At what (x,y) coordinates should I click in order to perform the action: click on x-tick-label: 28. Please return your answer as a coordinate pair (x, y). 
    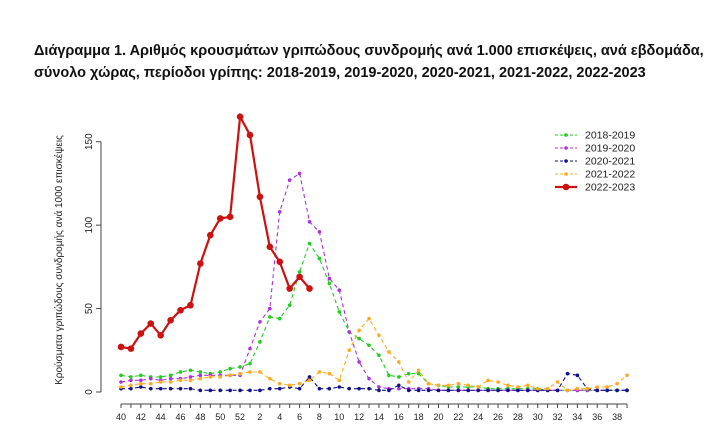
    Looking at the image, I should click on (518, 417).